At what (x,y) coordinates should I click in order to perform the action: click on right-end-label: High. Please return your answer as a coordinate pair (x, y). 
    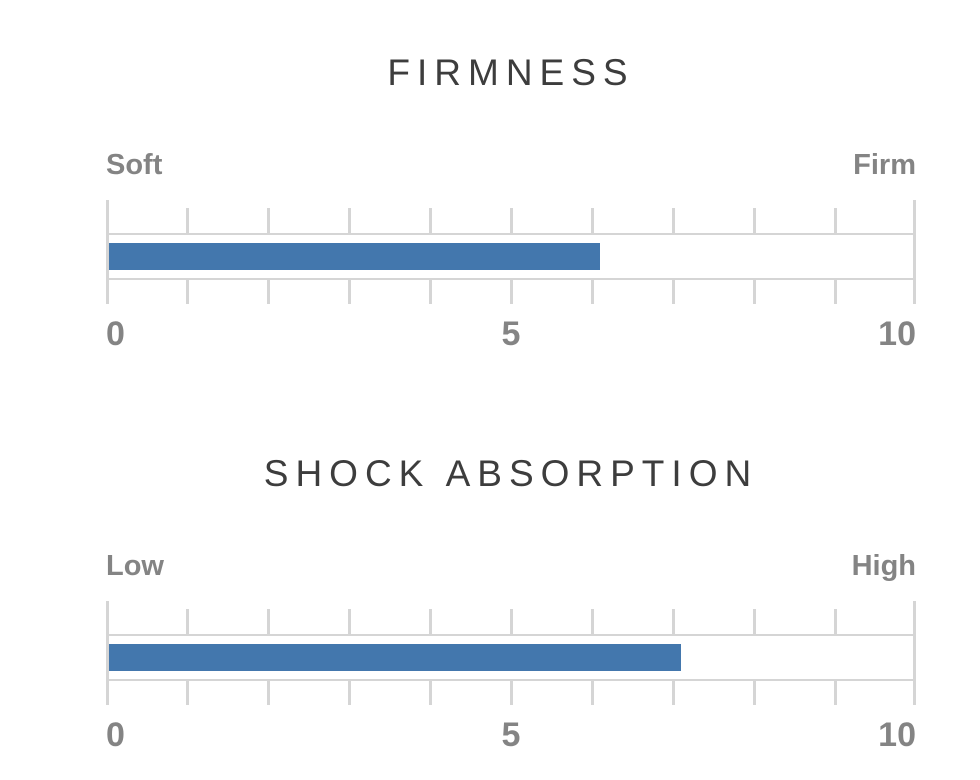
    Looking at the image, I should click on (883, 566).